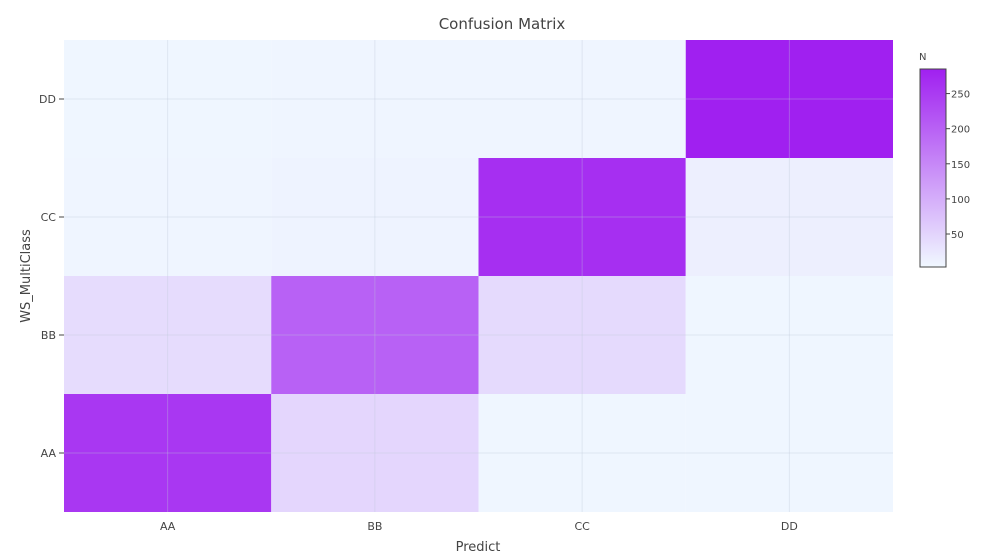 Image resolution: width=985 pixels, height=559 pixels. I want to click on y-axis-ticks: AA BB CC DD, so click(51, 276).